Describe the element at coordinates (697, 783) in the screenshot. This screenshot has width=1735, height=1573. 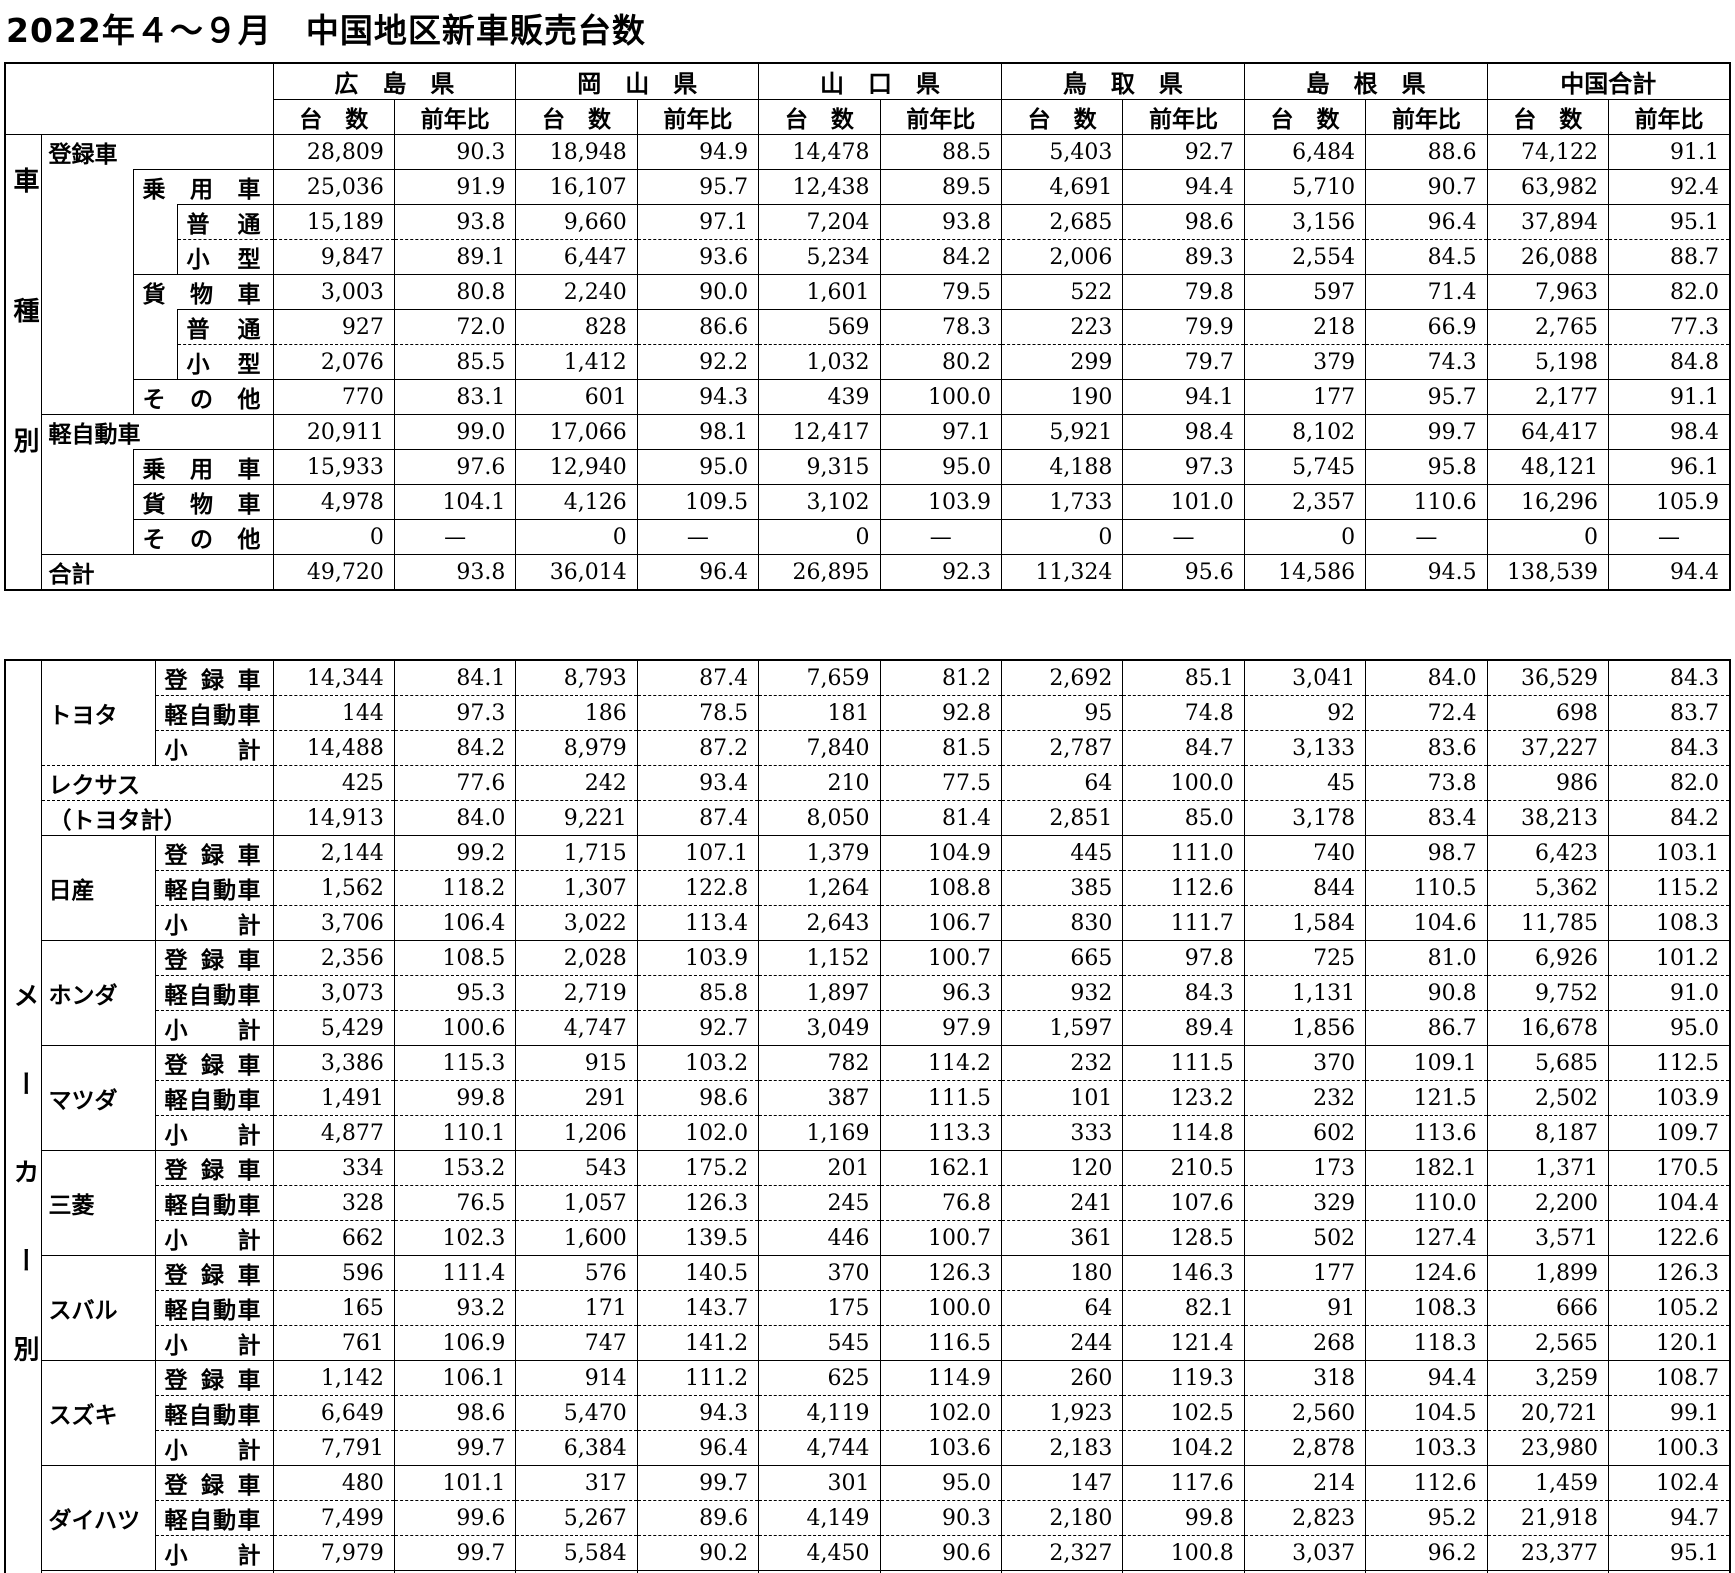
I see `value-cell: 93.4` at that location.